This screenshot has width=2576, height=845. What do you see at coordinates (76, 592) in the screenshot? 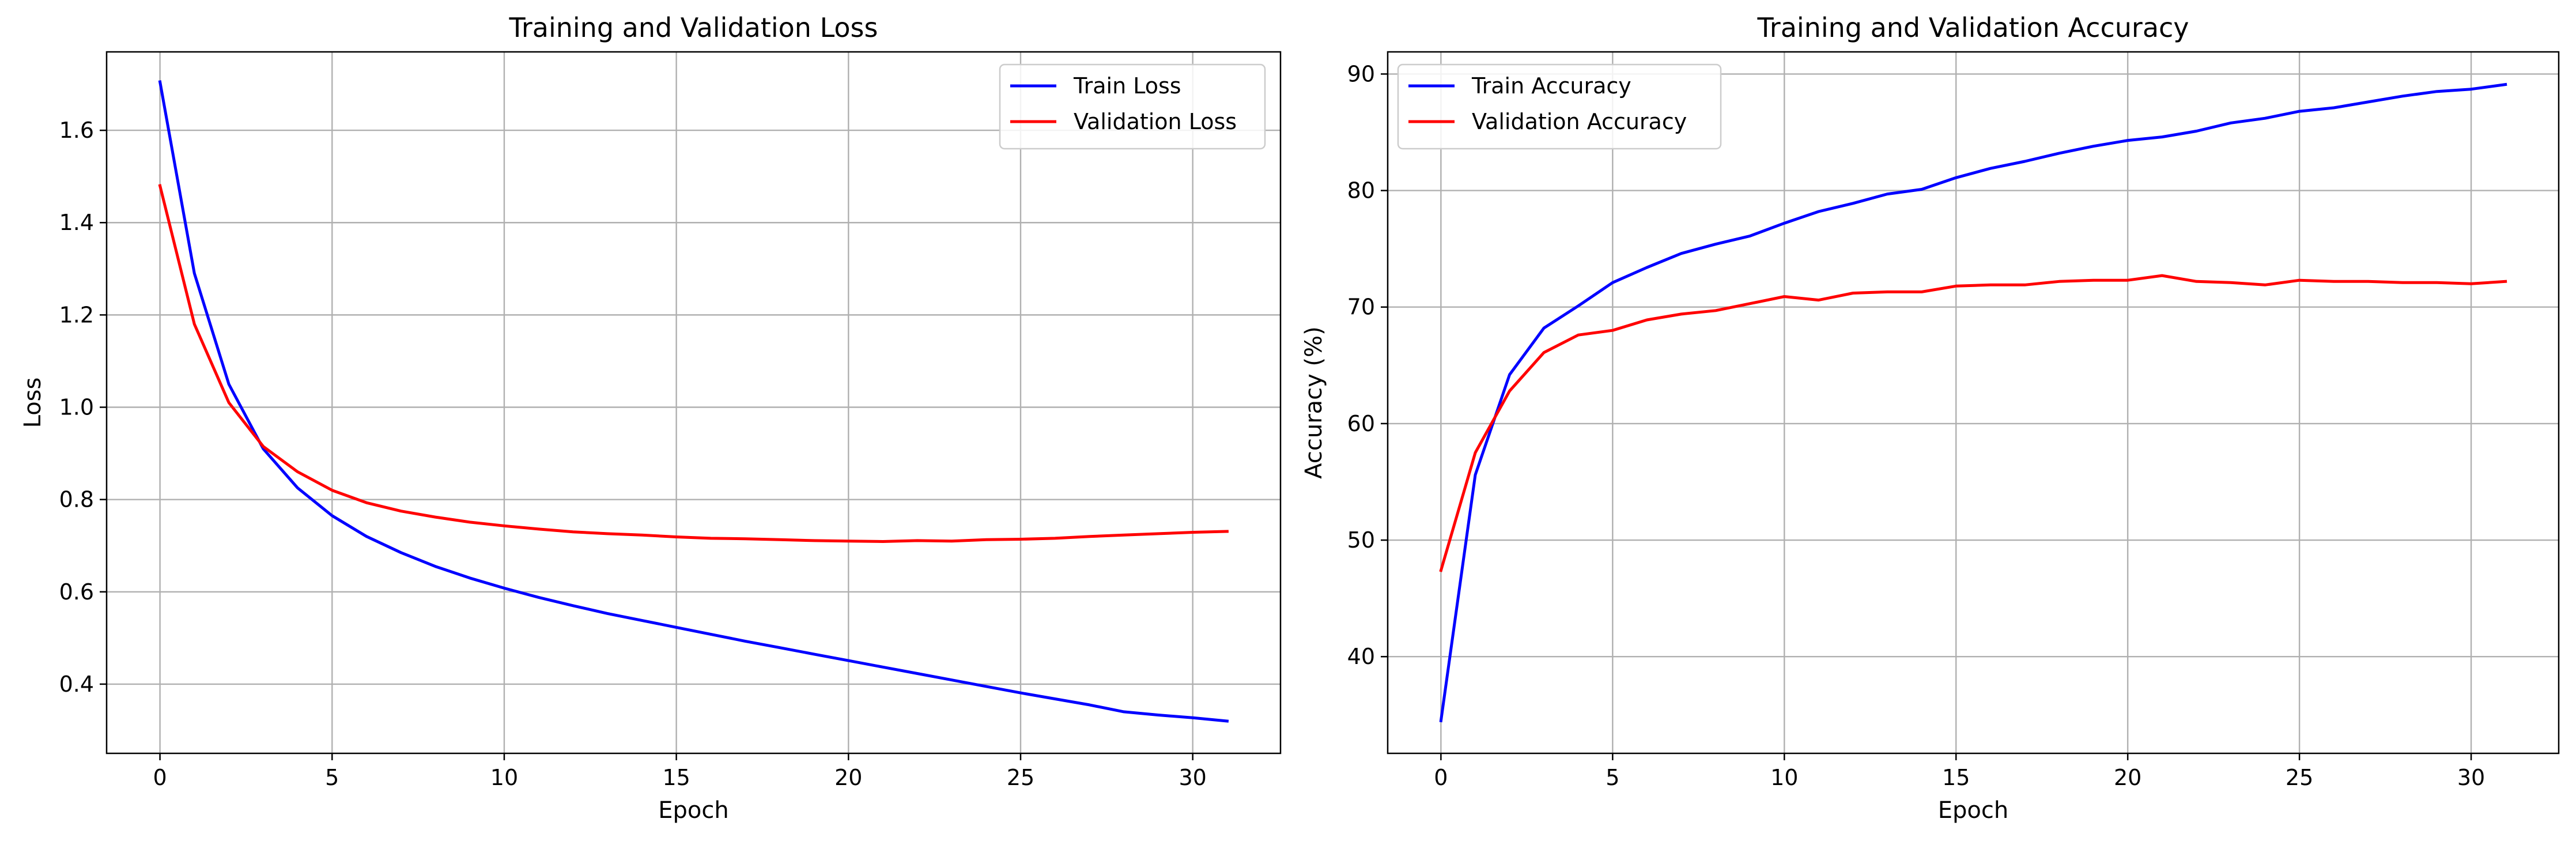
I see `y-tick-label: 0.6` at bounding box center [76, 592].